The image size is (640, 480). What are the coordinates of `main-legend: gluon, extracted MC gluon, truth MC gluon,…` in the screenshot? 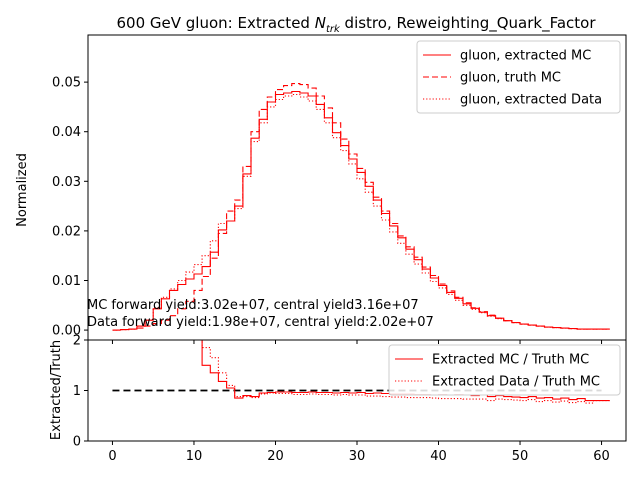 It's located at (518, 77).